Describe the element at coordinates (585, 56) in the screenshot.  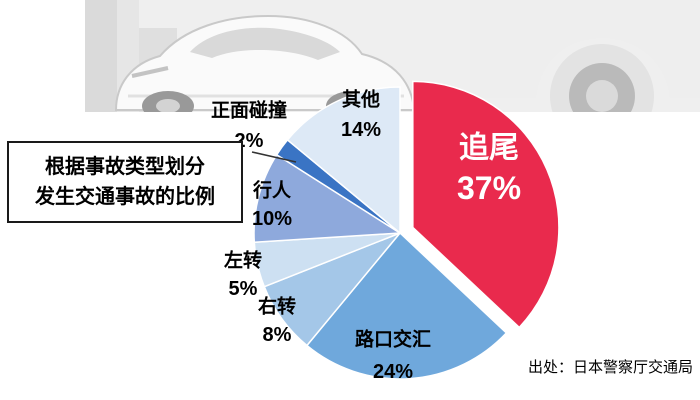
I see `second-car-illustration` at that location.